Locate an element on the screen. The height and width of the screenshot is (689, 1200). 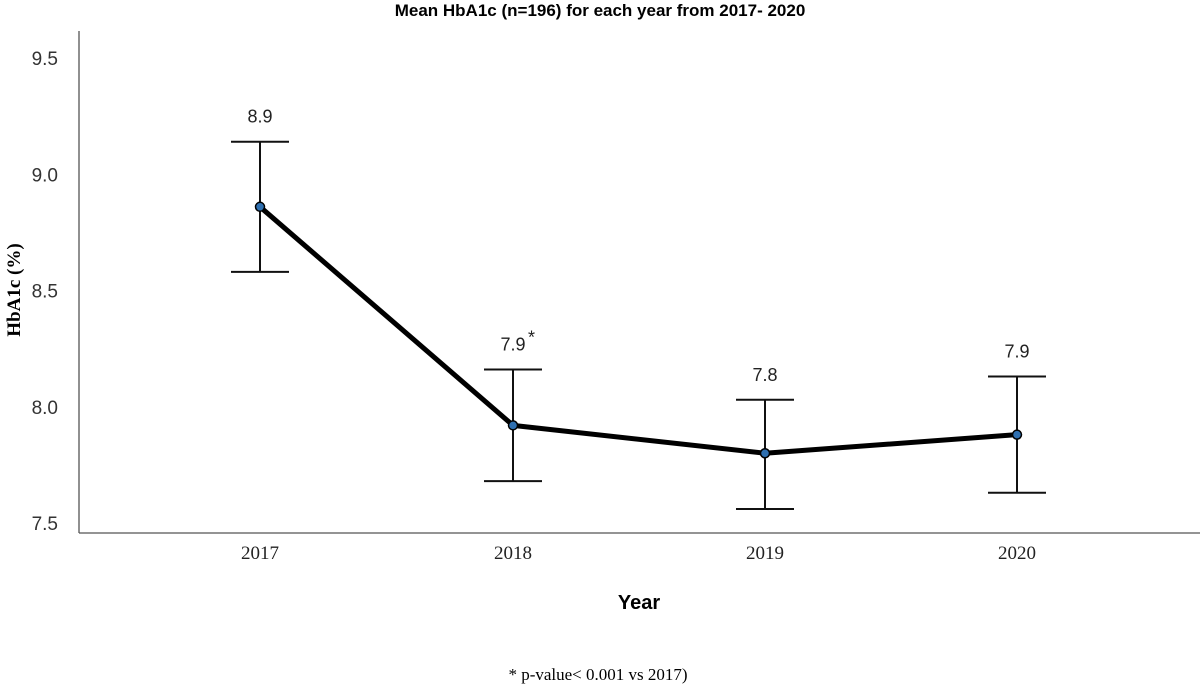
footnote: * p-value< 0.001 vs 2017) is located at coordinates (597, 674).